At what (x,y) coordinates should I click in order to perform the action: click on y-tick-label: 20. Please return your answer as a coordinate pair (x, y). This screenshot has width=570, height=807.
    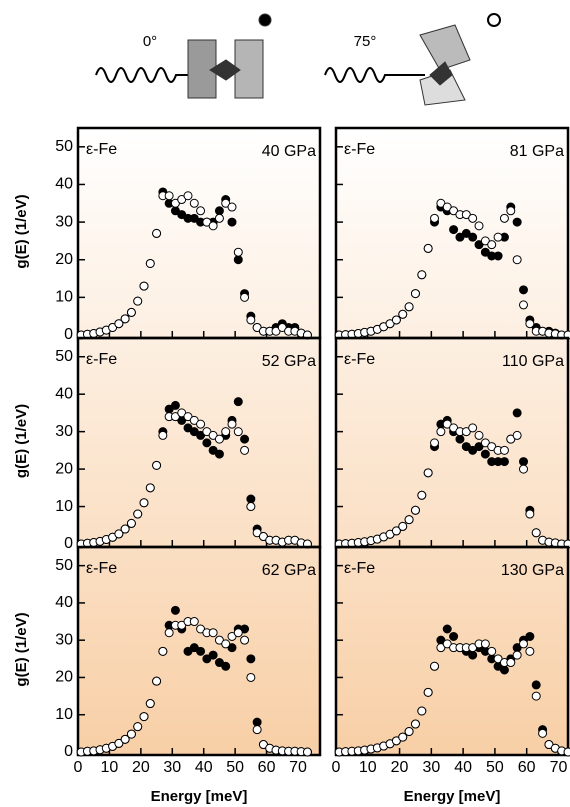
    Looking at the image, I should click on (64, 259).